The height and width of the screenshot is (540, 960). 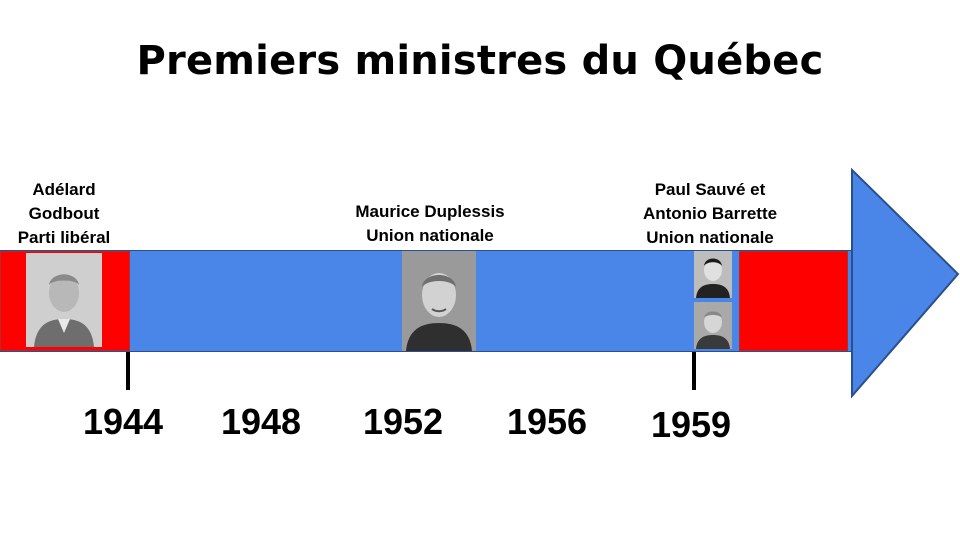 I want to click on liberal-period-end, so click(x=793, y=301).